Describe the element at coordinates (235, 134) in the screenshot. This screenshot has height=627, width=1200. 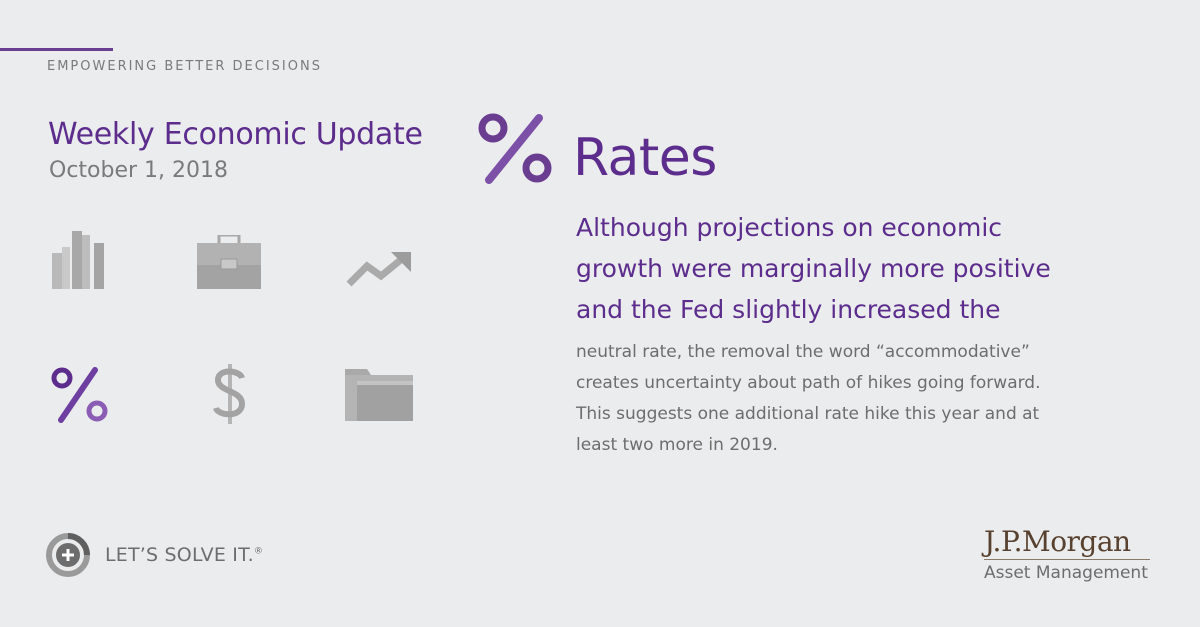
I see `page-title: Weekly Economic Update` at that location.